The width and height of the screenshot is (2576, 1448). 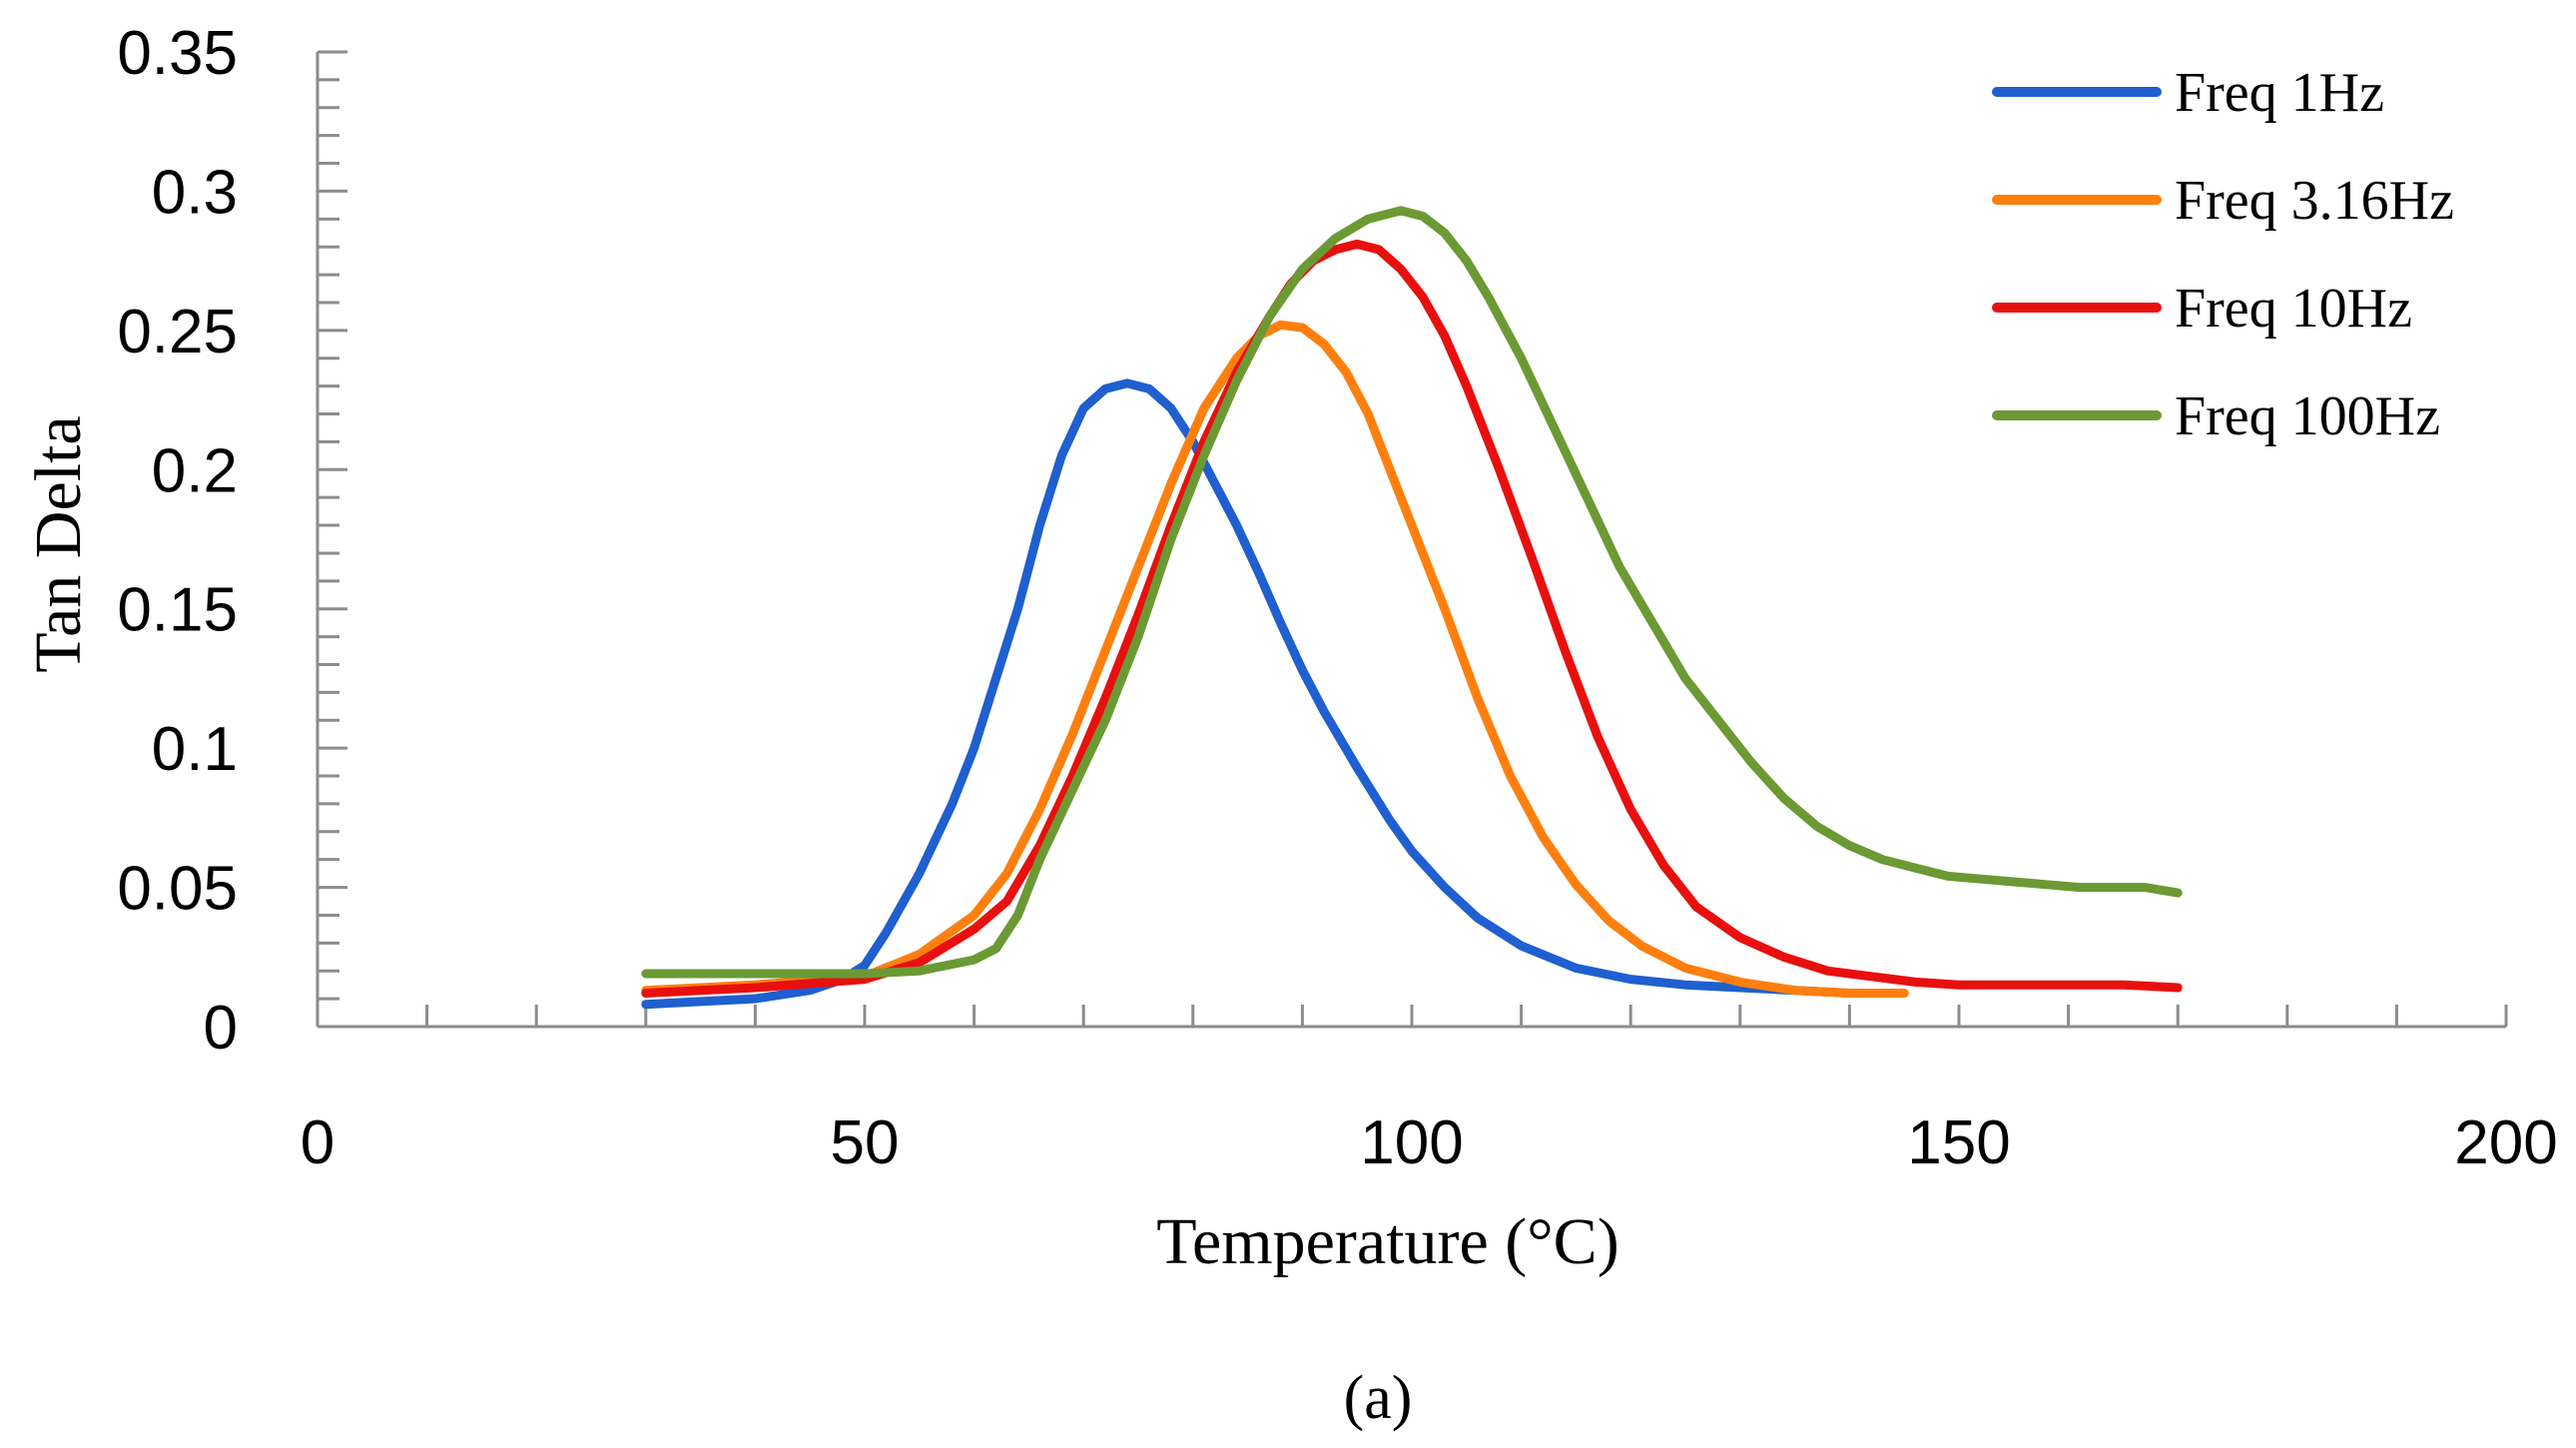 What do you see at coordinates (195, 192) in the screenshot?
I see `y-tick-label: 0.3` at bounding box center [195, 192].